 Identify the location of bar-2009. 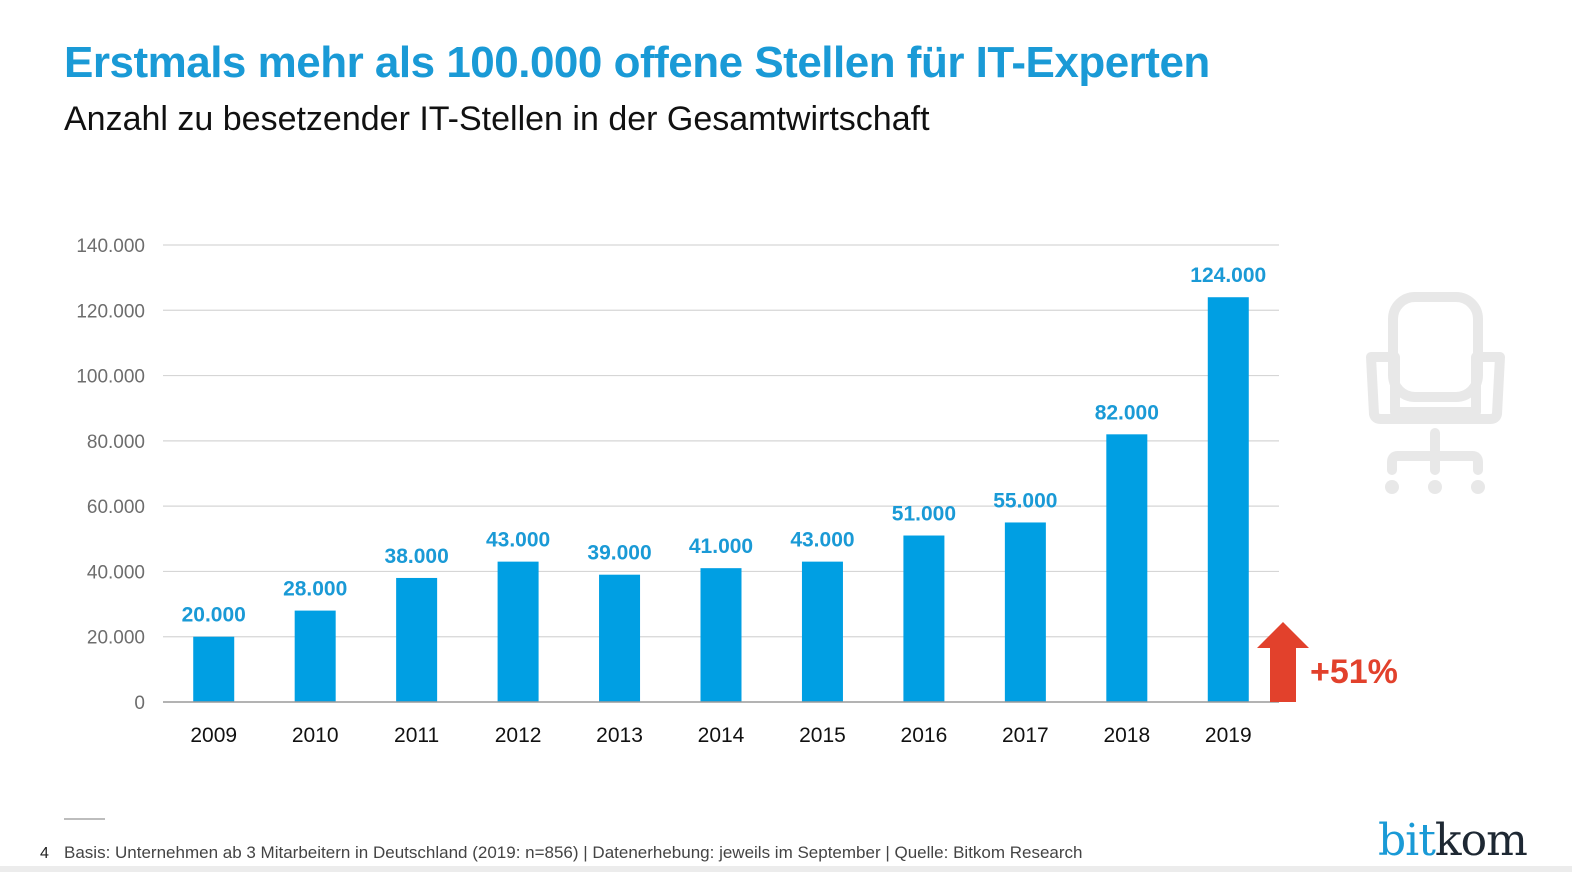
(214, 669).